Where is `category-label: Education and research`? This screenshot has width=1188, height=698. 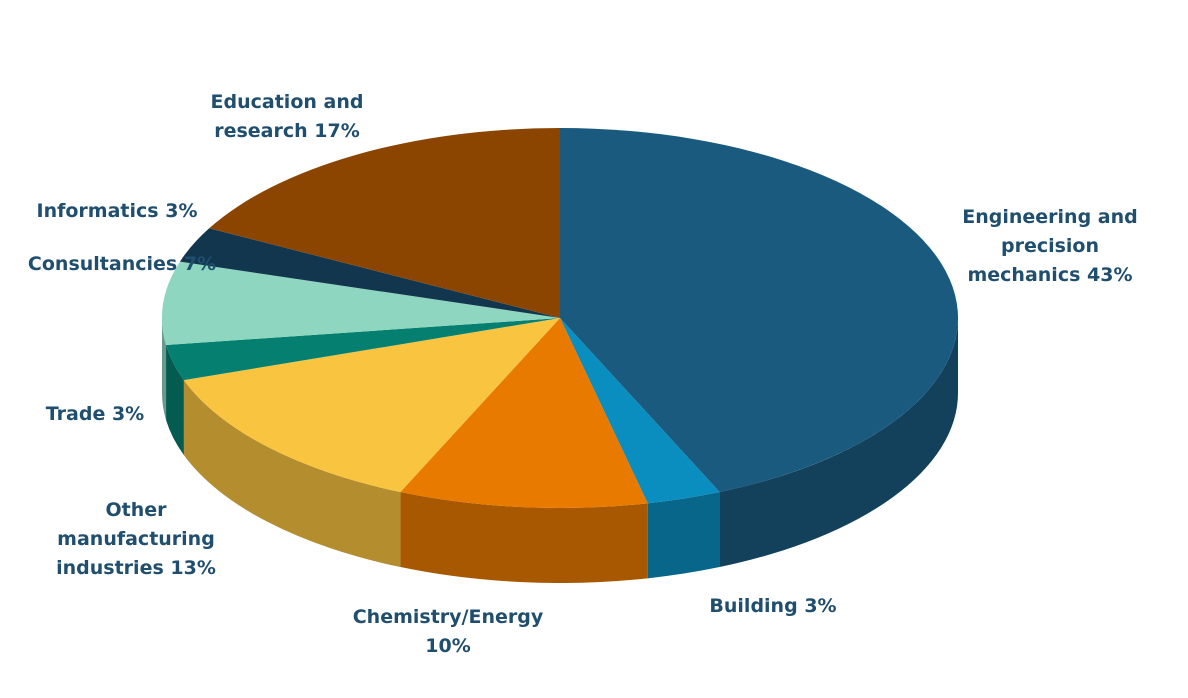
category-label: Education and research is located at coordinates (287, 116).